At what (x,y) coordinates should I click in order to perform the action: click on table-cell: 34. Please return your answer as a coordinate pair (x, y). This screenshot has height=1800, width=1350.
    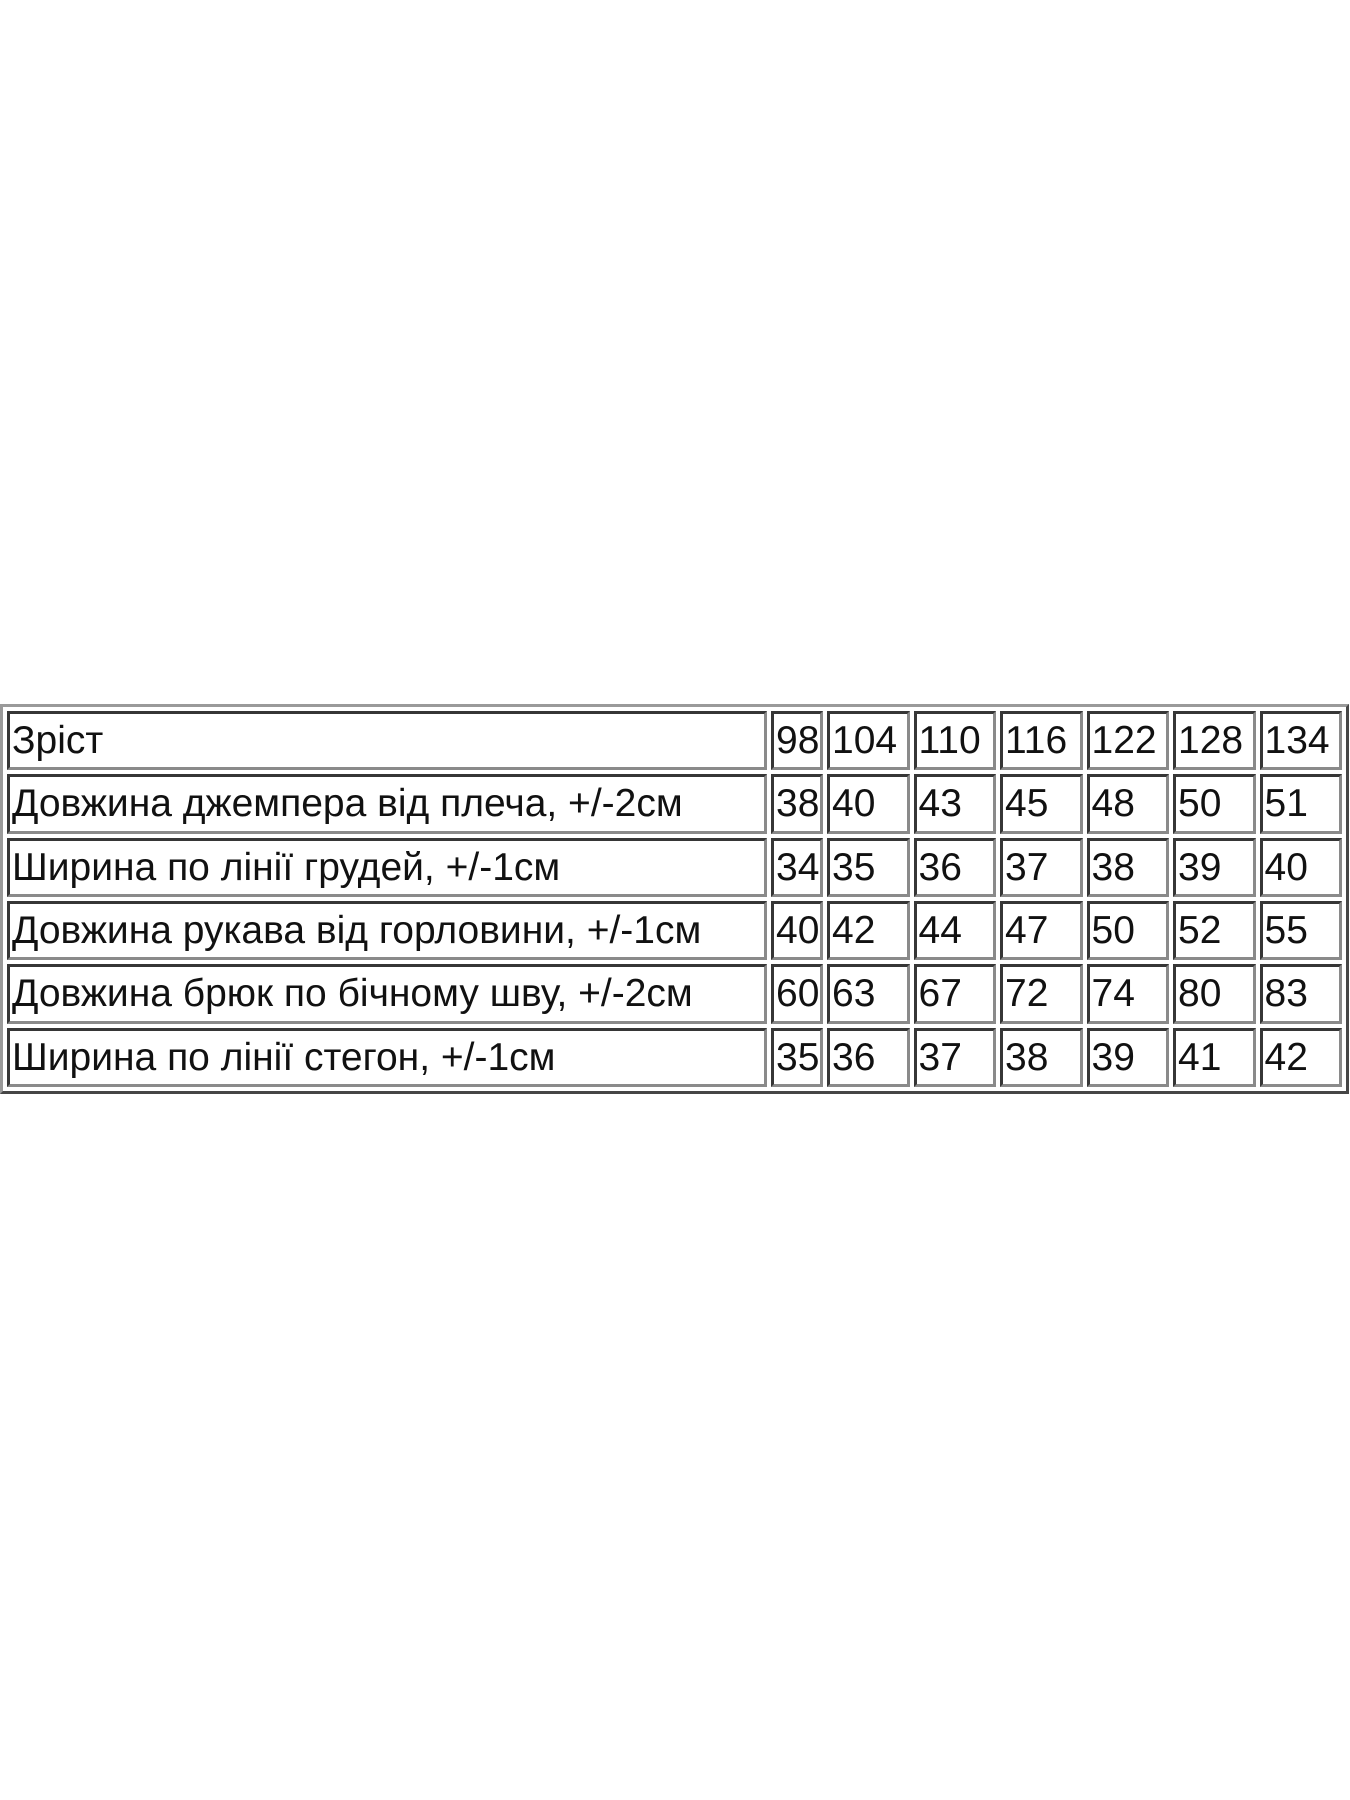
    Looking at the image, I should click on (797, 867).